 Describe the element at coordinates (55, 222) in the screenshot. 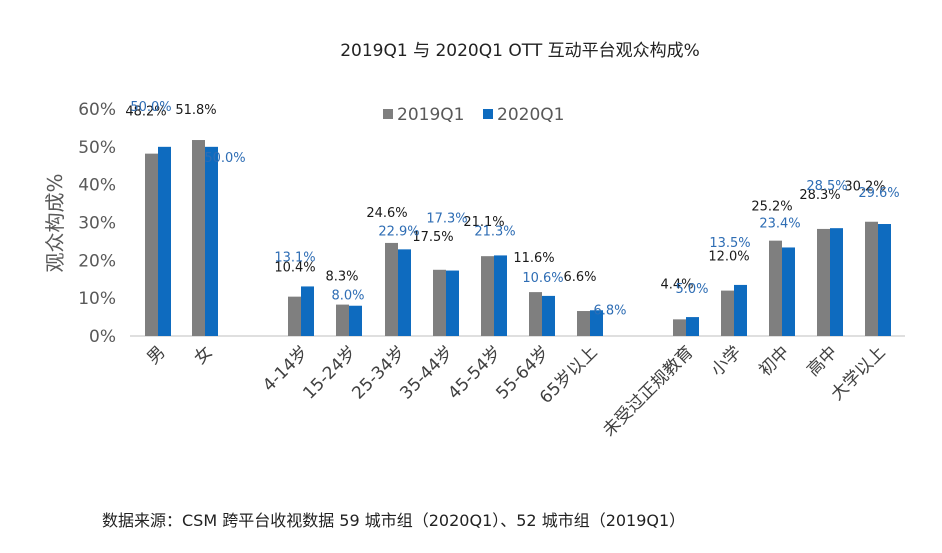

I see `y-axis-label: 观众构成%` at that location.